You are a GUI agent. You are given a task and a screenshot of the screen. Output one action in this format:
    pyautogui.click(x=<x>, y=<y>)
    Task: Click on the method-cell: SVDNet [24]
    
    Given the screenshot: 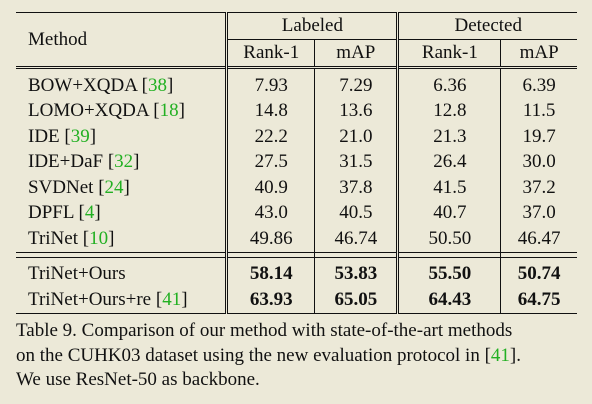 What is the action you would take?
    pyautogui.click(x=79, y=187)
    